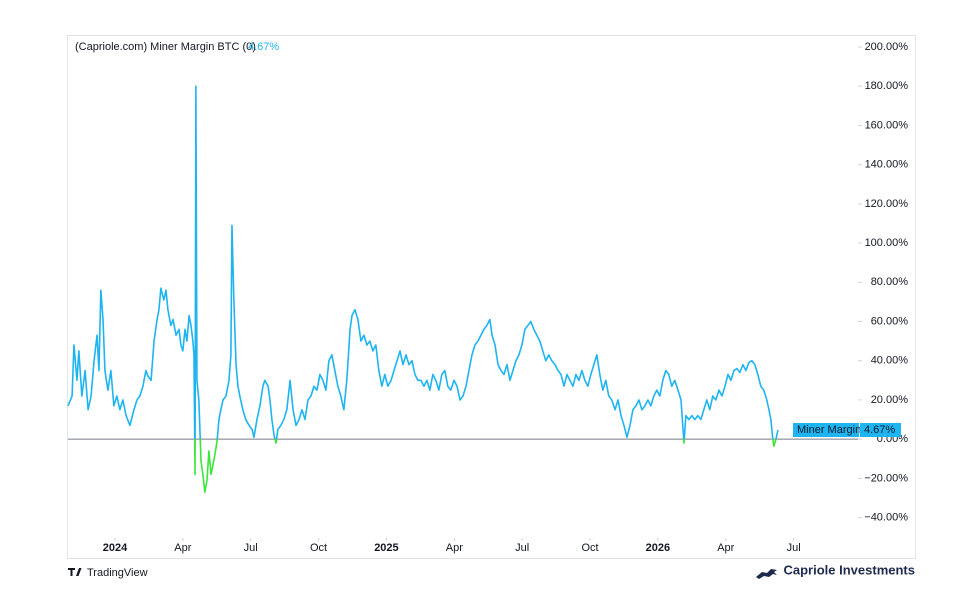 Image resolution: width=977 pixels, height=606 pixels. What do you see at coordinates (165, 47) in the screenshot?
I see `chart-title: (Capriole.com) Miner Margin BTC (0)` at bounding box center [165, 47].